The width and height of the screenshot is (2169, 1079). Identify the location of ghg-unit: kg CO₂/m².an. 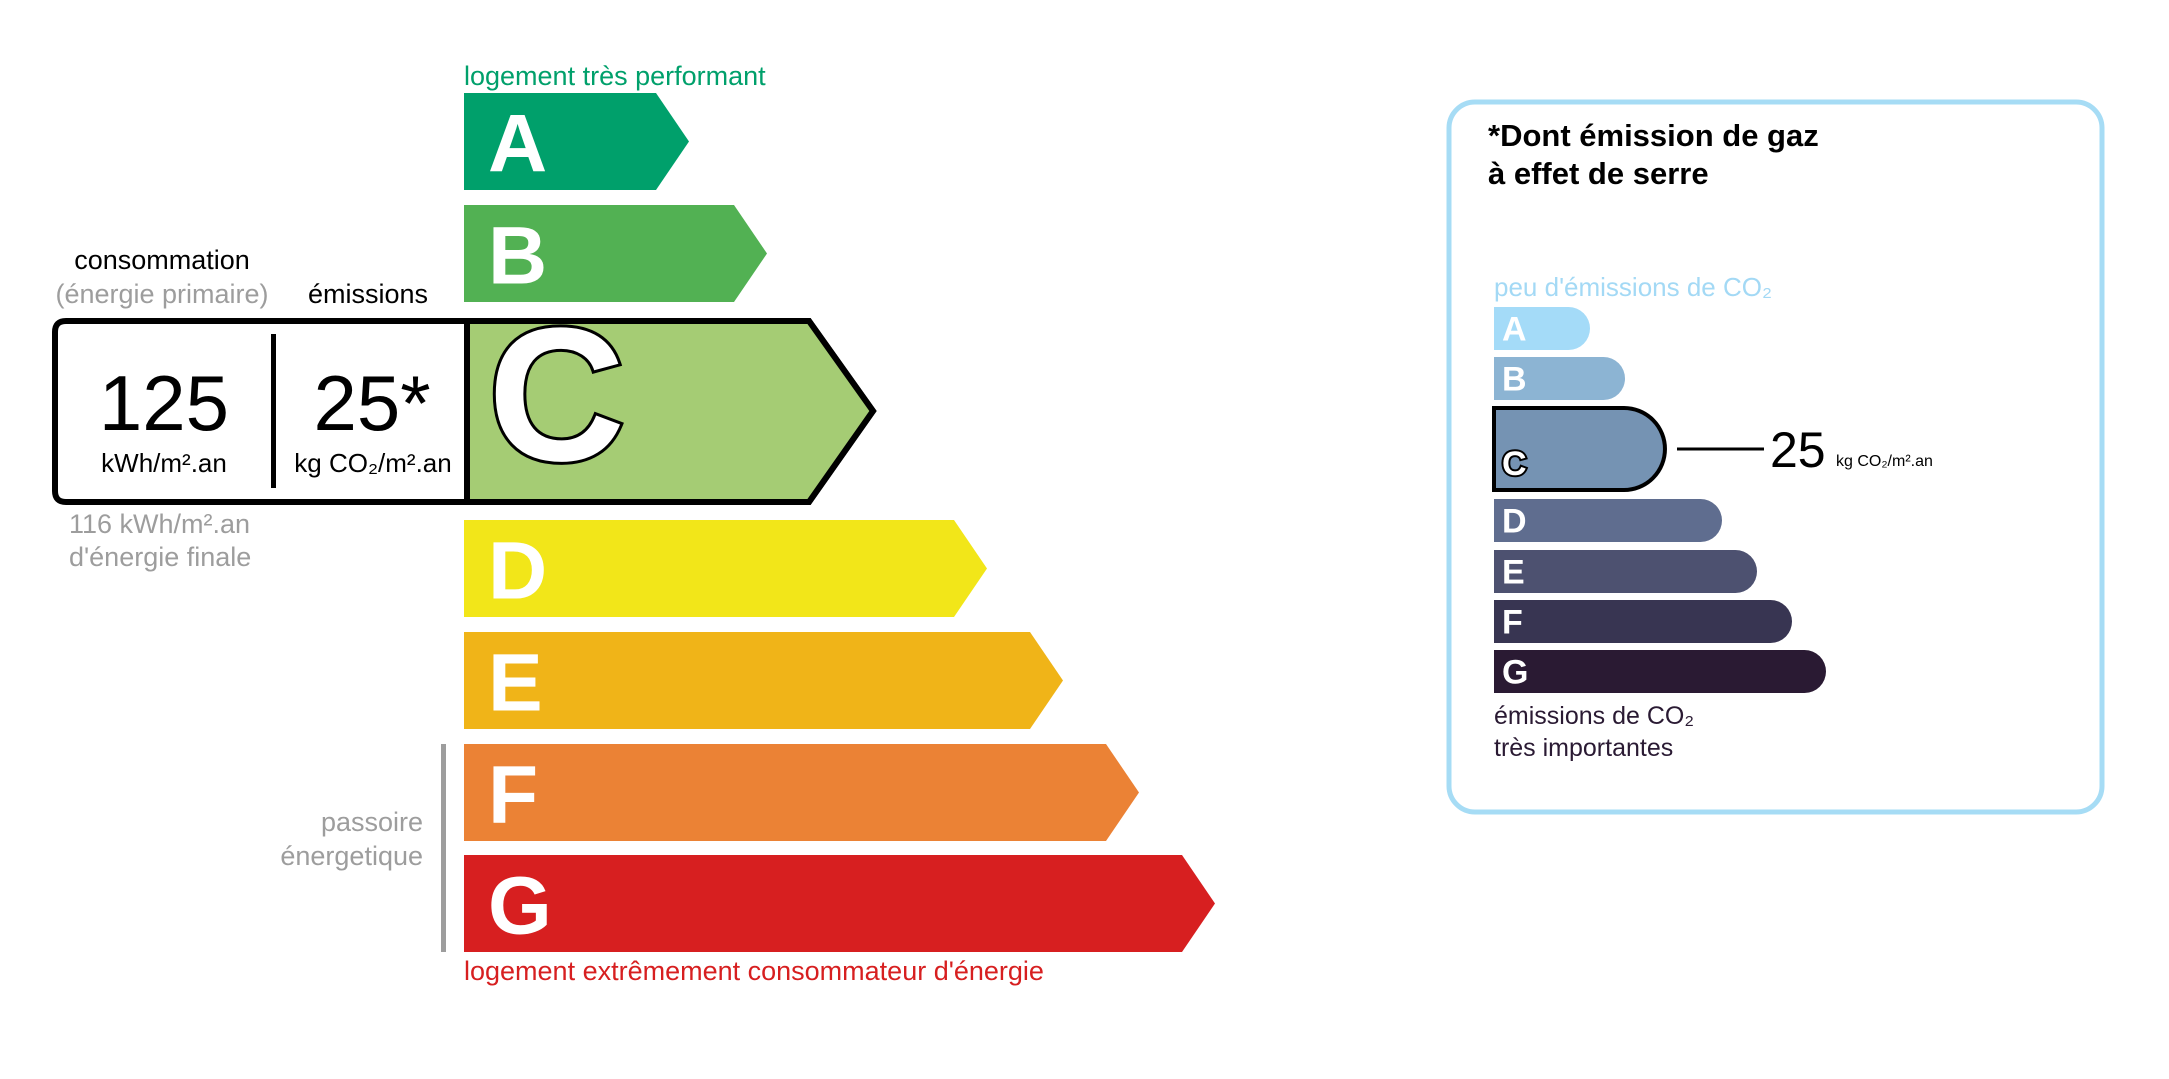
(1884, 461).